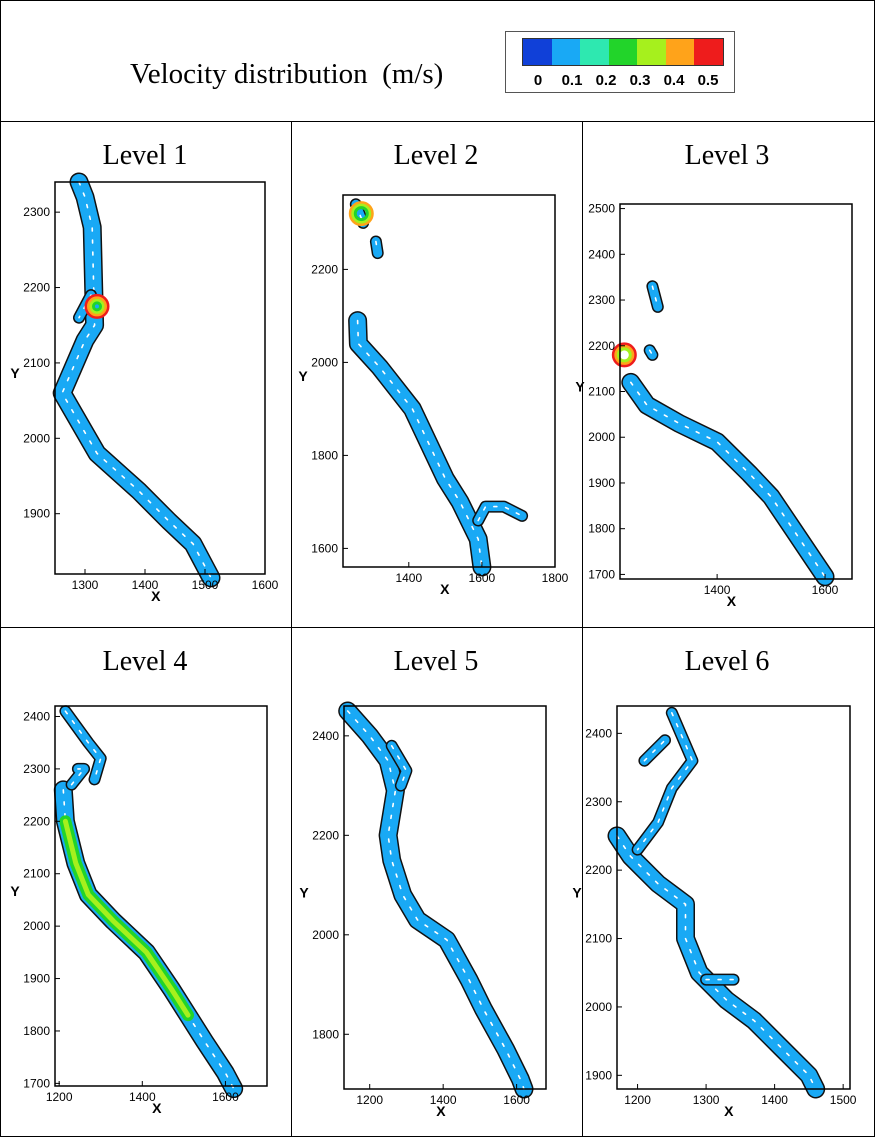 This screenshot has width=875, height=1137. I want to click on legend-tick-label: 0.2, so click(606, 80).